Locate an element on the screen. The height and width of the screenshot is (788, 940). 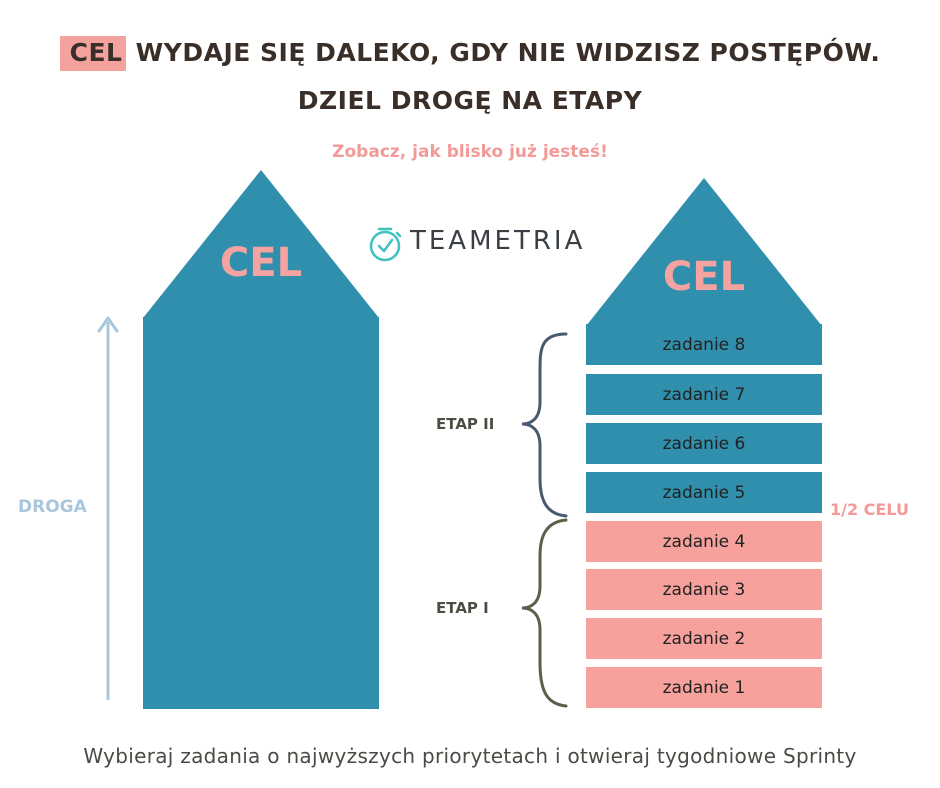
title-highlight: CEL is located at coordinates (93, 53).